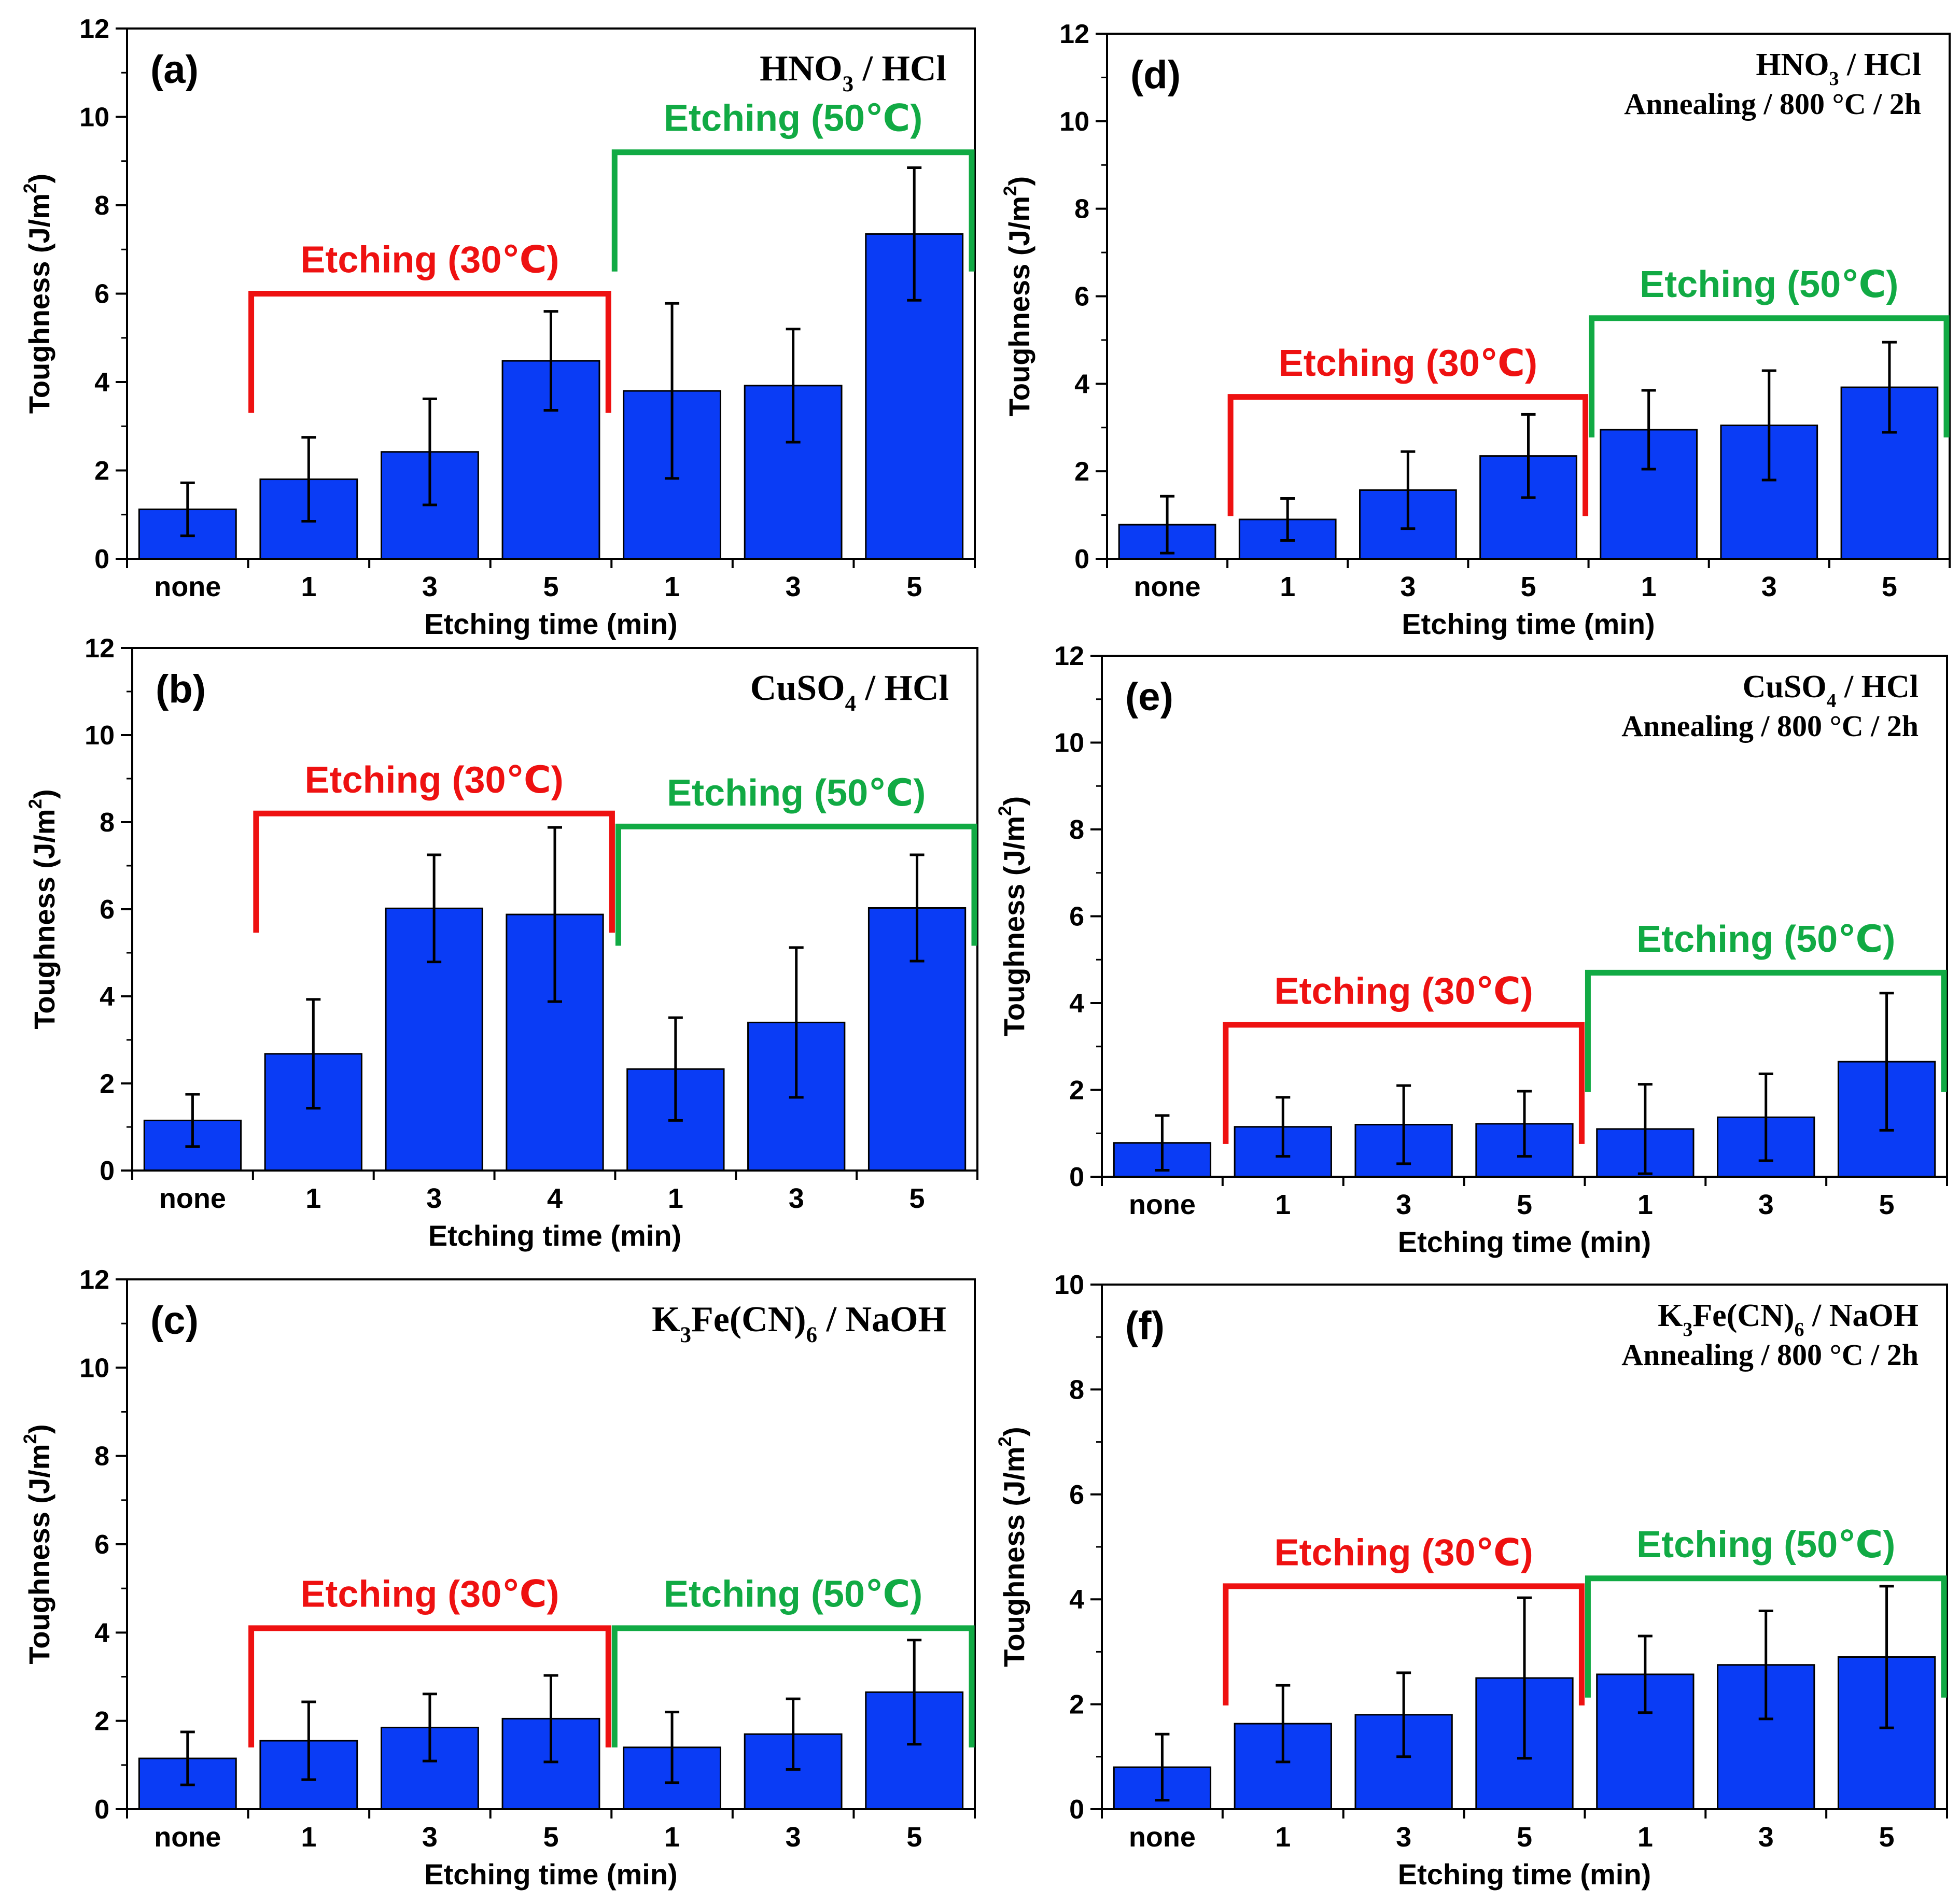  What do you see at coordinates (94, 29) in the screenshot?
I see `y-tick-label: 12` at bounding box center [94, 29].